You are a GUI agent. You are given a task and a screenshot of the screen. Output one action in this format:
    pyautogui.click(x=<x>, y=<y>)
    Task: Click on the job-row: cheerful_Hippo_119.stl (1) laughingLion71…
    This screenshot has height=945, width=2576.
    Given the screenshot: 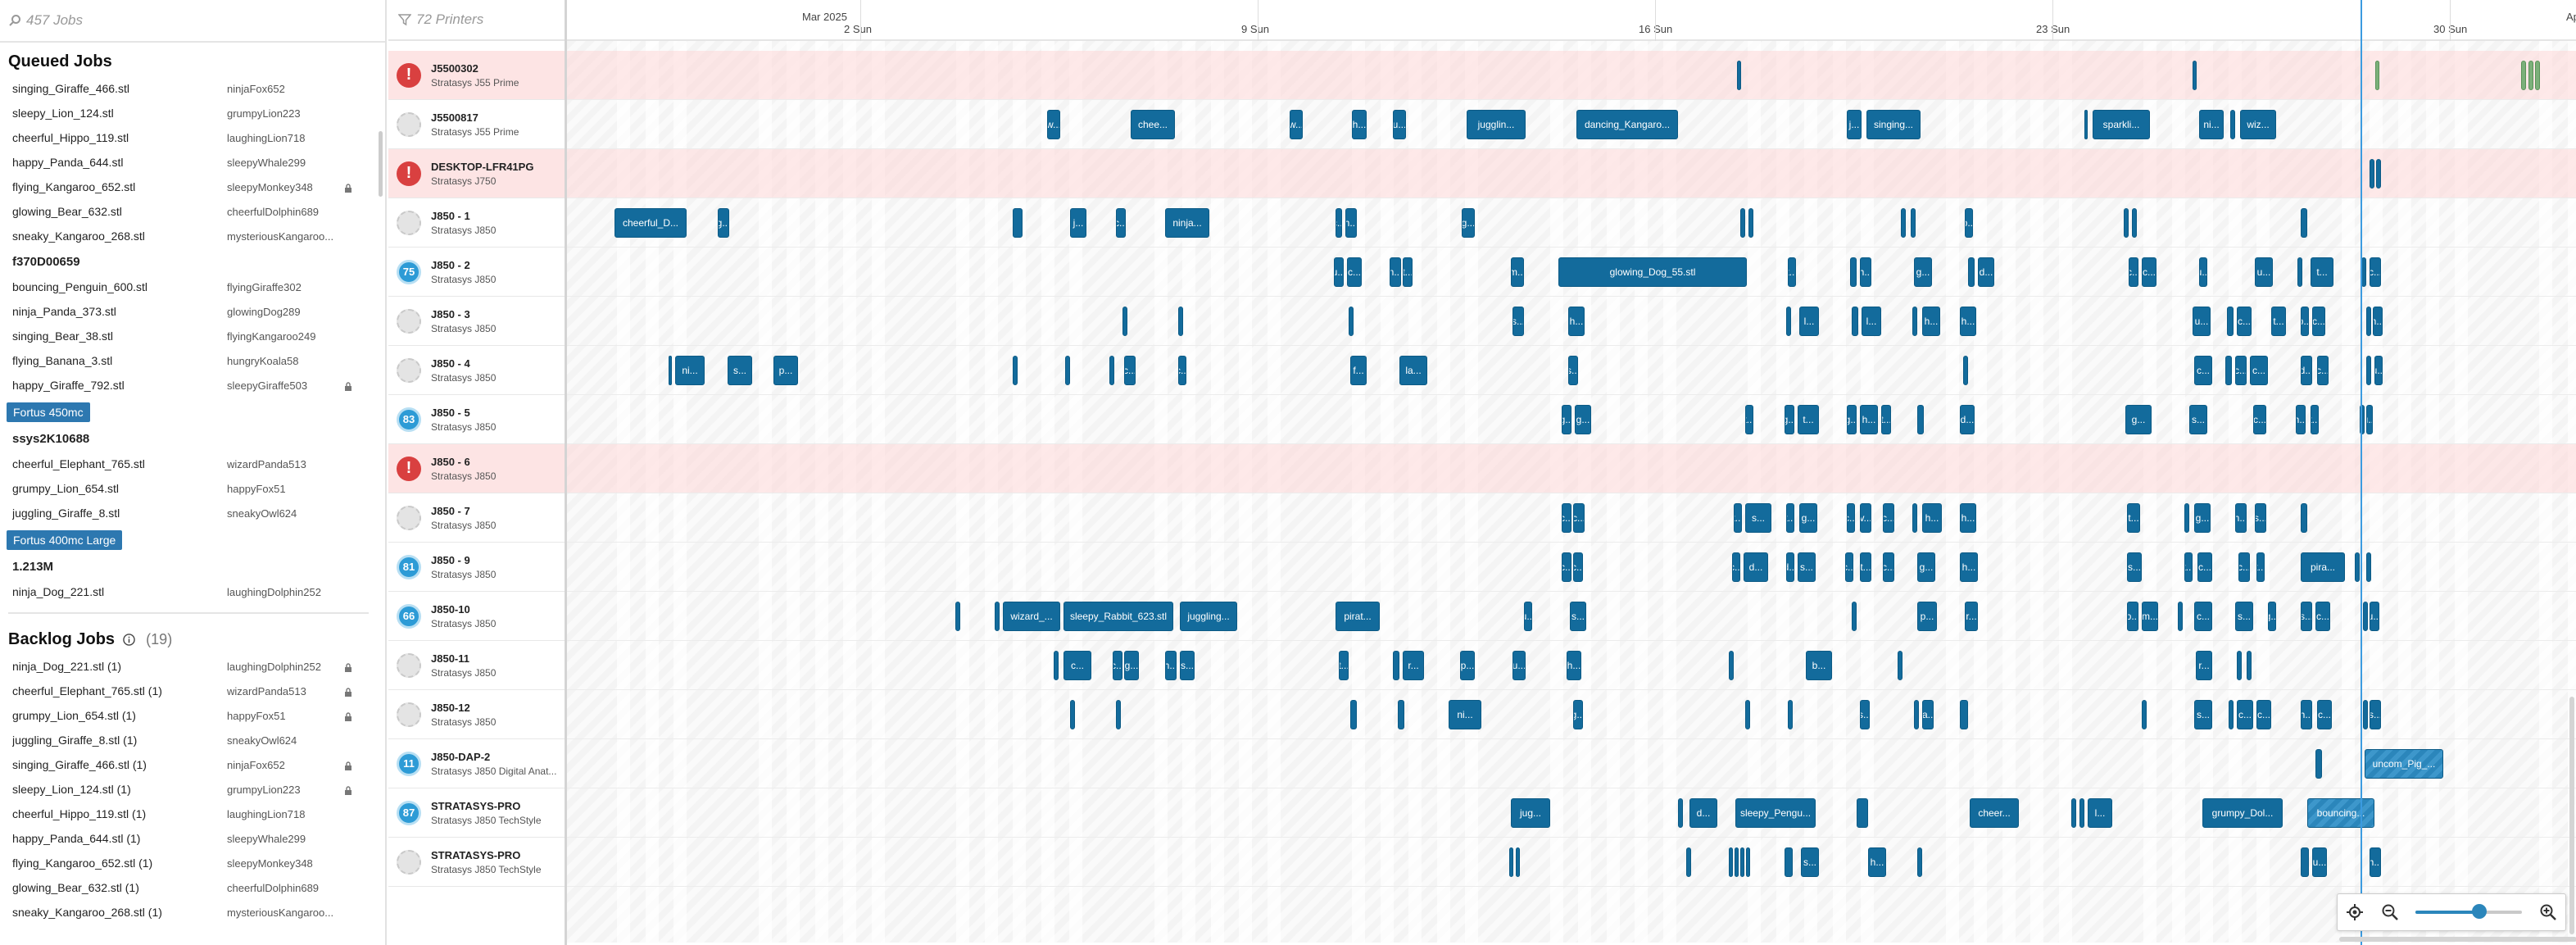 What is the action you would take?
    pyautogui.click(x=192, y=814)
    